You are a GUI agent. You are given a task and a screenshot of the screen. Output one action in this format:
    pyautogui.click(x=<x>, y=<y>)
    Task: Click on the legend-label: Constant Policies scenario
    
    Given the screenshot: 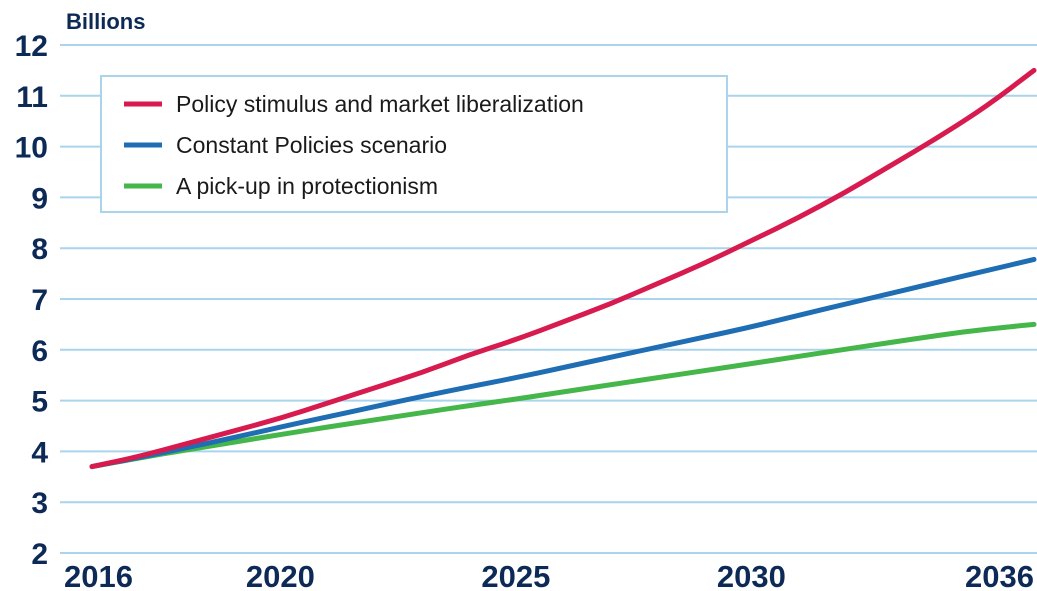 What is the action you would take?
    pyautogui.click(x=311, y=145)
    